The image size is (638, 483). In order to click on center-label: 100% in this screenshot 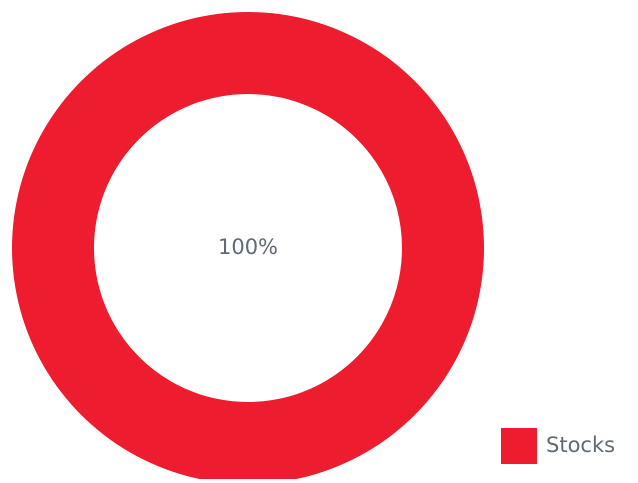, I will do `click(248, 247)`.